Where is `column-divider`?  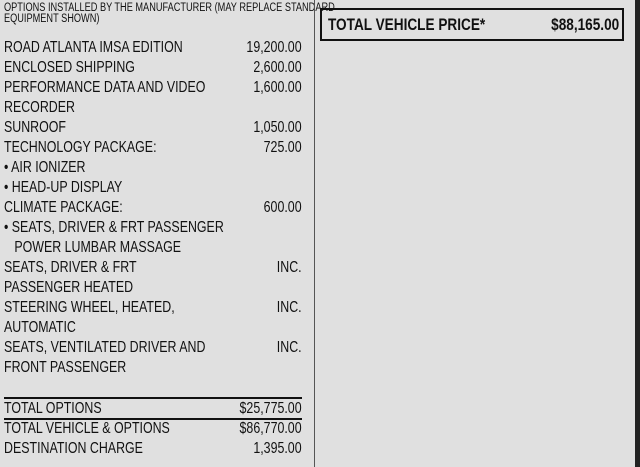 column-divider is located at coordinates (314, 233).